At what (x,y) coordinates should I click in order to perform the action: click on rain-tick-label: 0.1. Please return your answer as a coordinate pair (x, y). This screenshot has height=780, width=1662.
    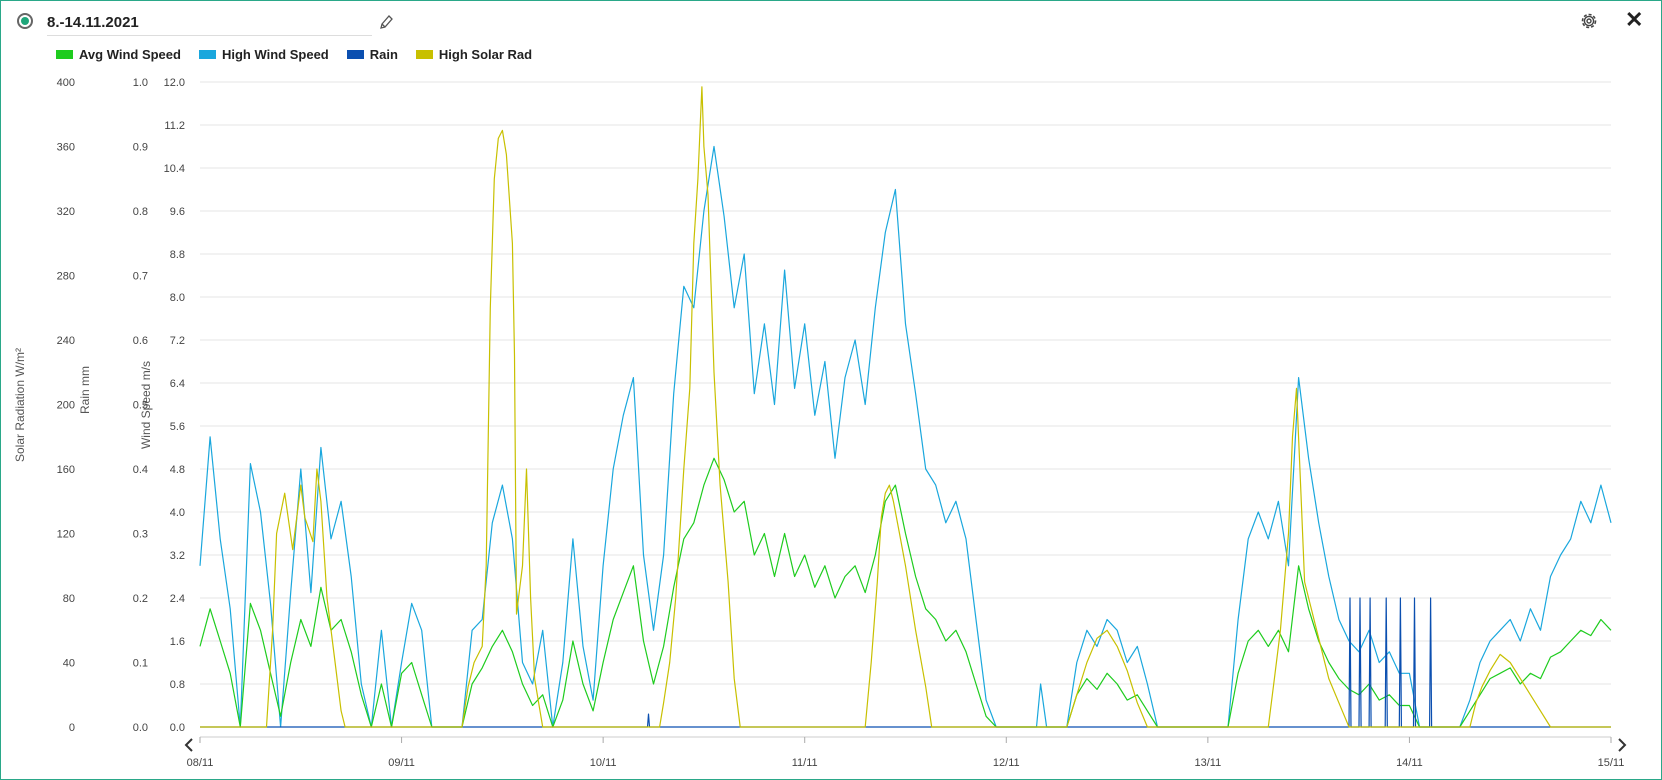
    Looking at the image, I should click on (140, 664).